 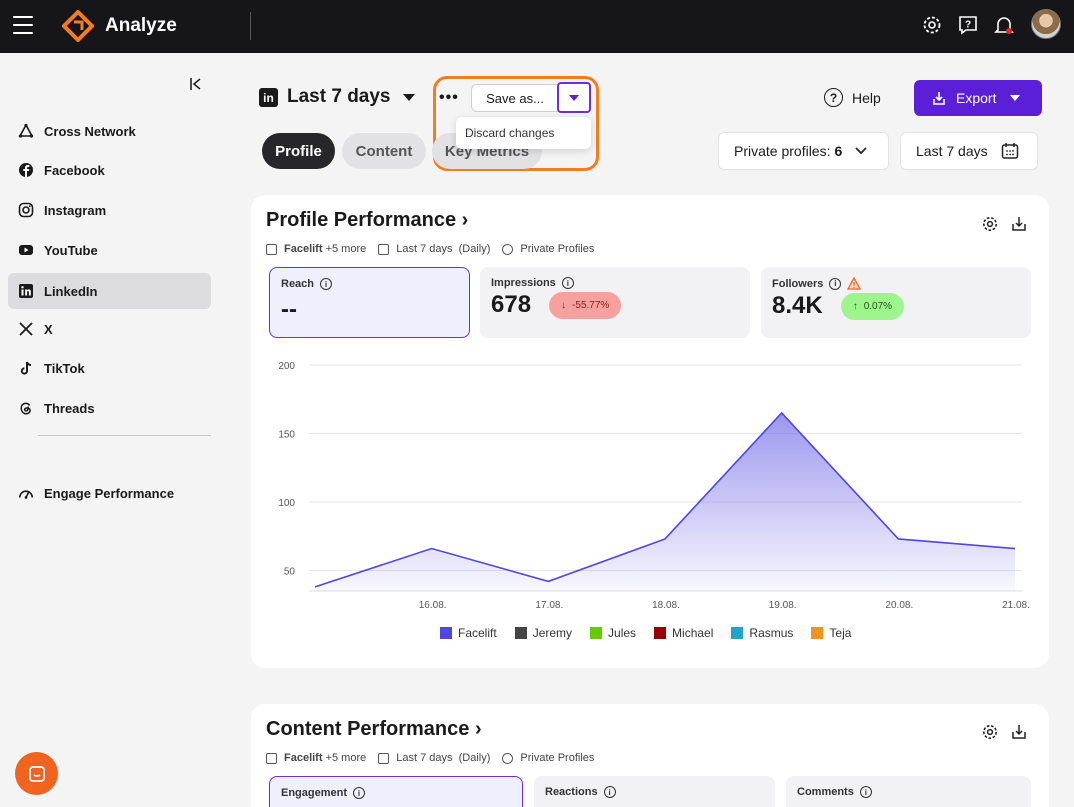 What do you see at coordinates (855, 306) in the screenshot?
I see `arrow-up-icon: ↑` at bounding box center [855, 306].